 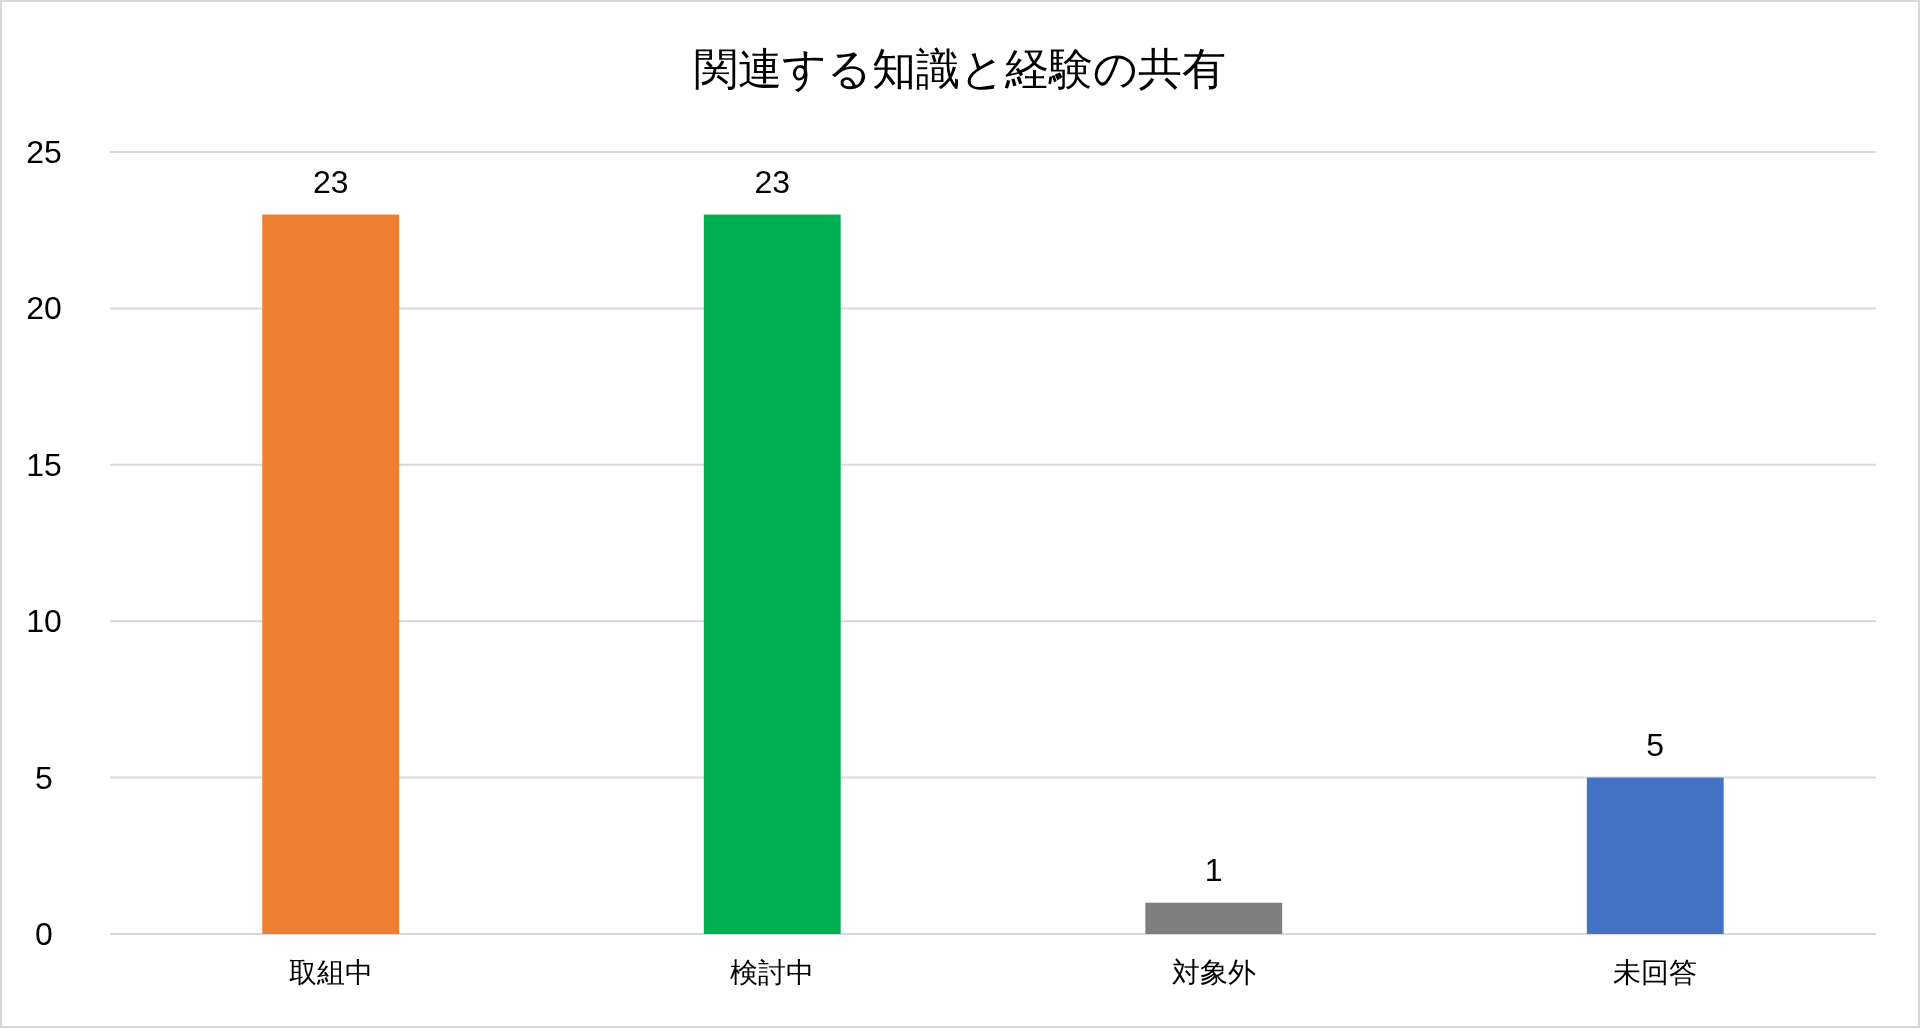 I want to click on y-tick-label: 25, so click(x=44, y=152).